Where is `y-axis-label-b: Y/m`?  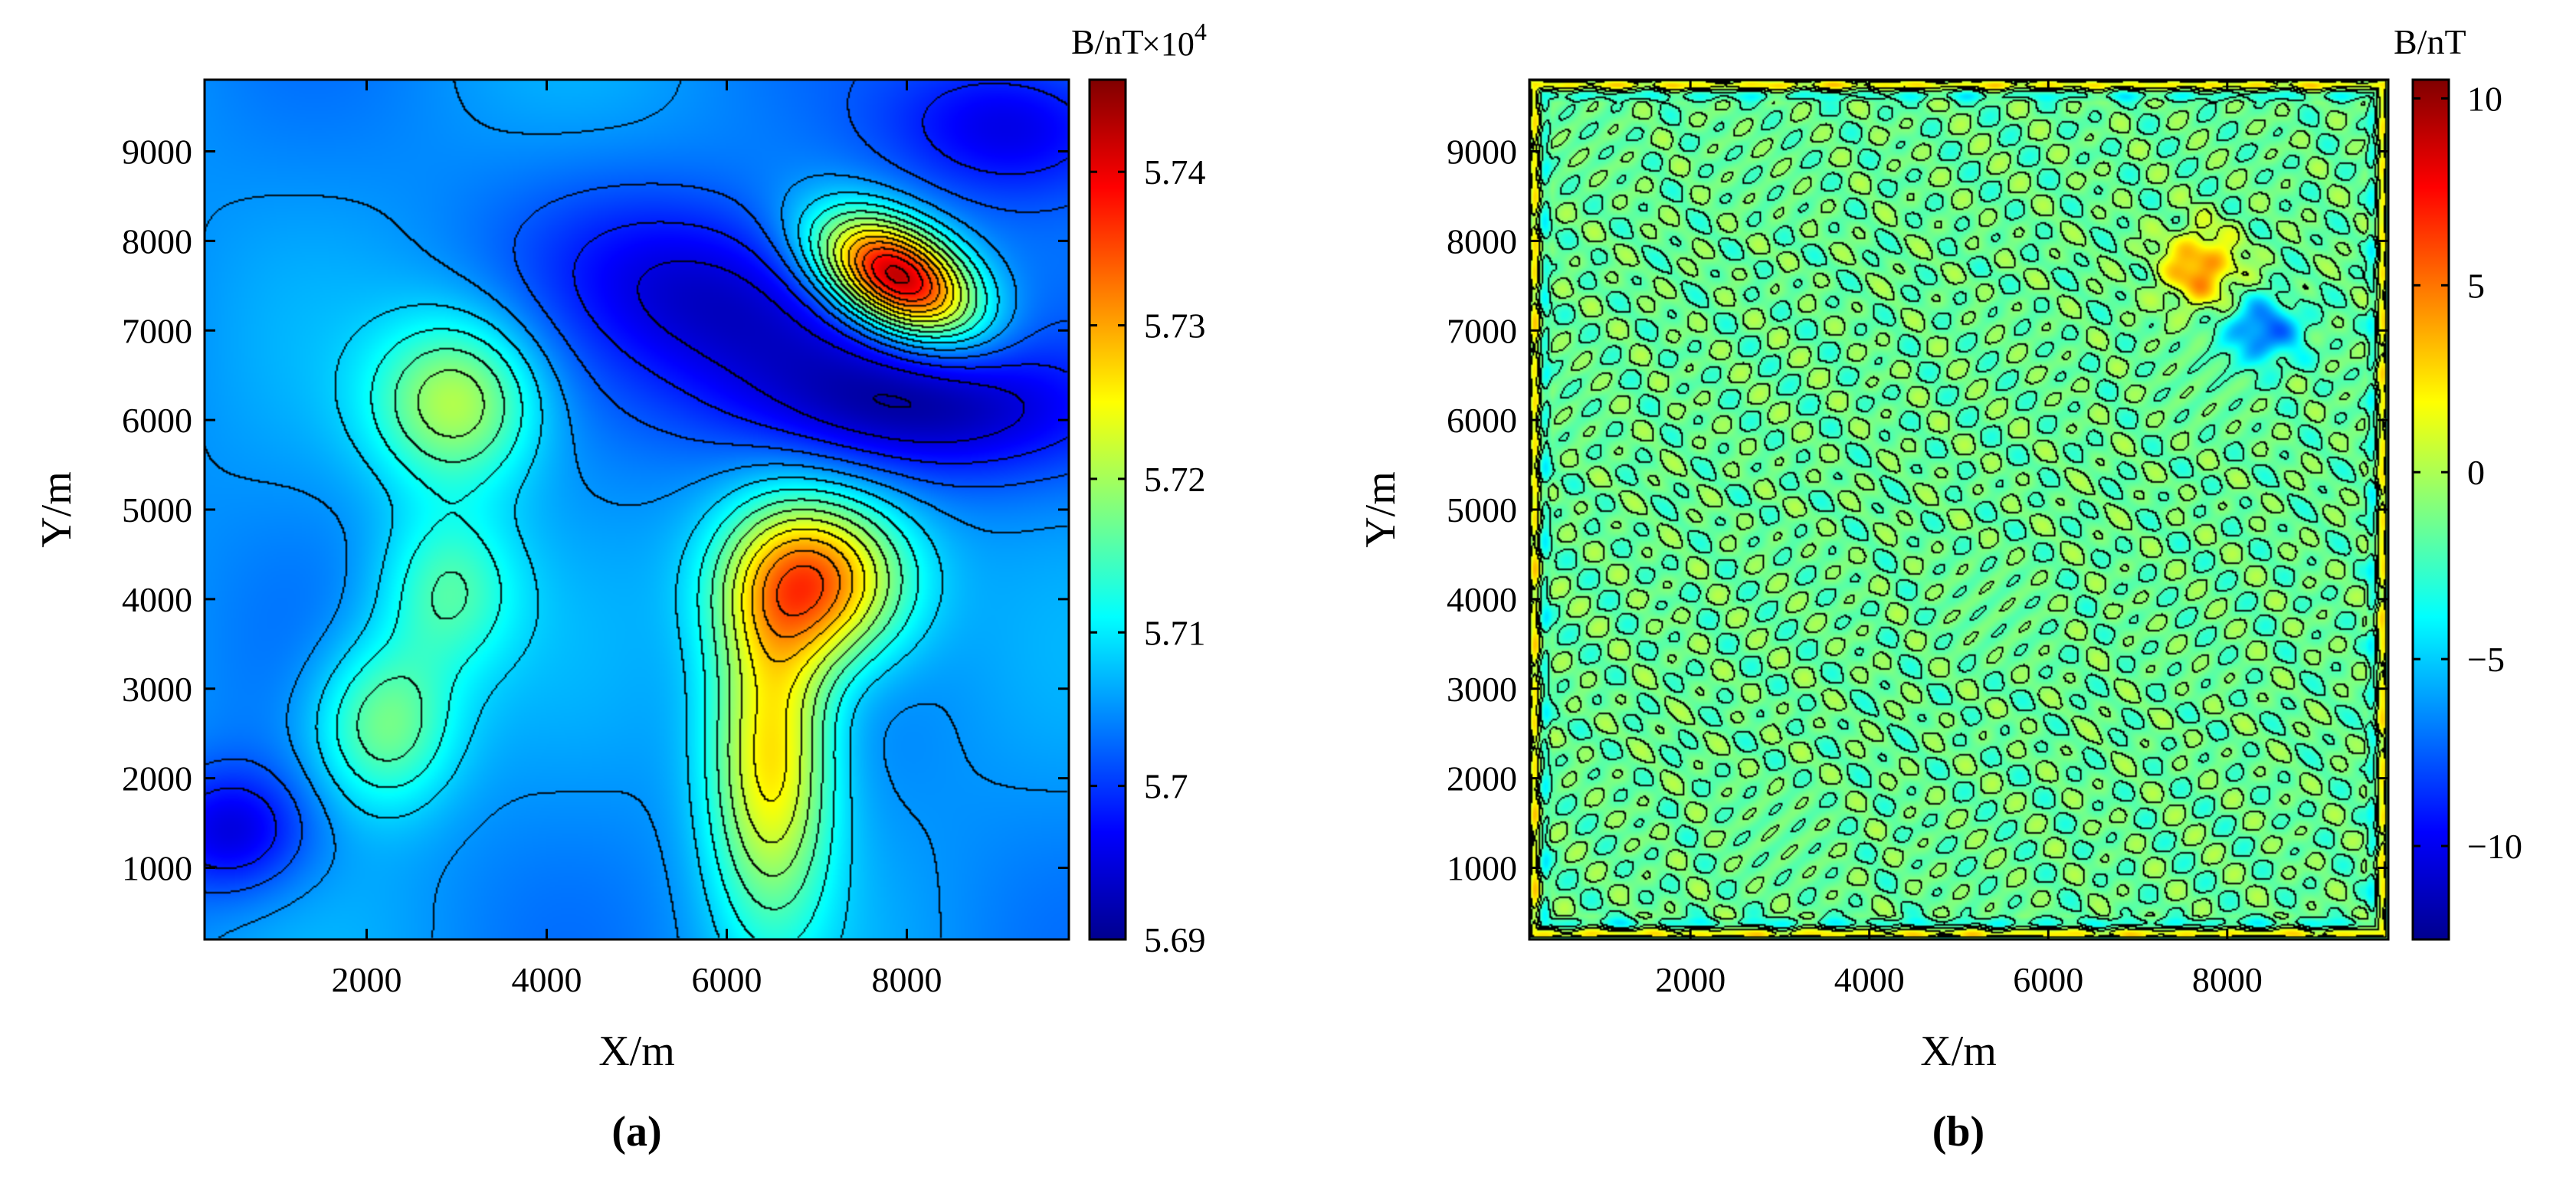
y-axis-label-b: Y/m is located at coordinates (1381, 509).